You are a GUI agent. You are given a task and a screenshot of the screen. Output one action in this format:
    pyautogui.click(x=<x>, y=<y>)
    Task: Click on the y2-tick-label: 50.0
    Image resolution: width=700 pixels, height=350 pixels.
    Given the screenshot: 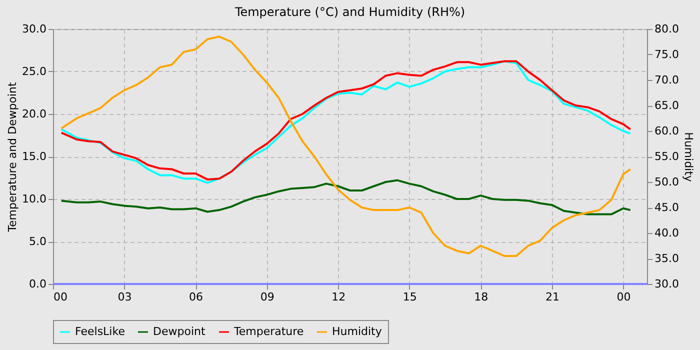 What is the action you would take?
    pyautogui.click(x=666, y=182)
    